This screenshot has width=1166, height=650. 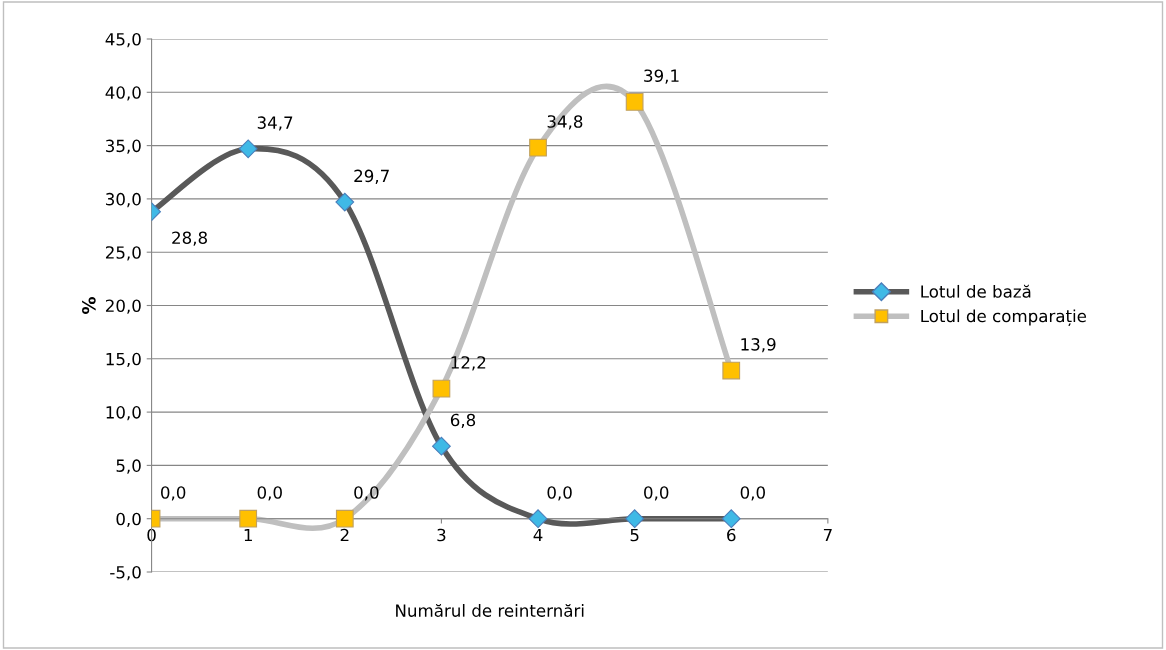 What do you see at coordinates (344, 535) in the screenshot?
I see `x-tick-label: 2` at bounding box center [344, 535].